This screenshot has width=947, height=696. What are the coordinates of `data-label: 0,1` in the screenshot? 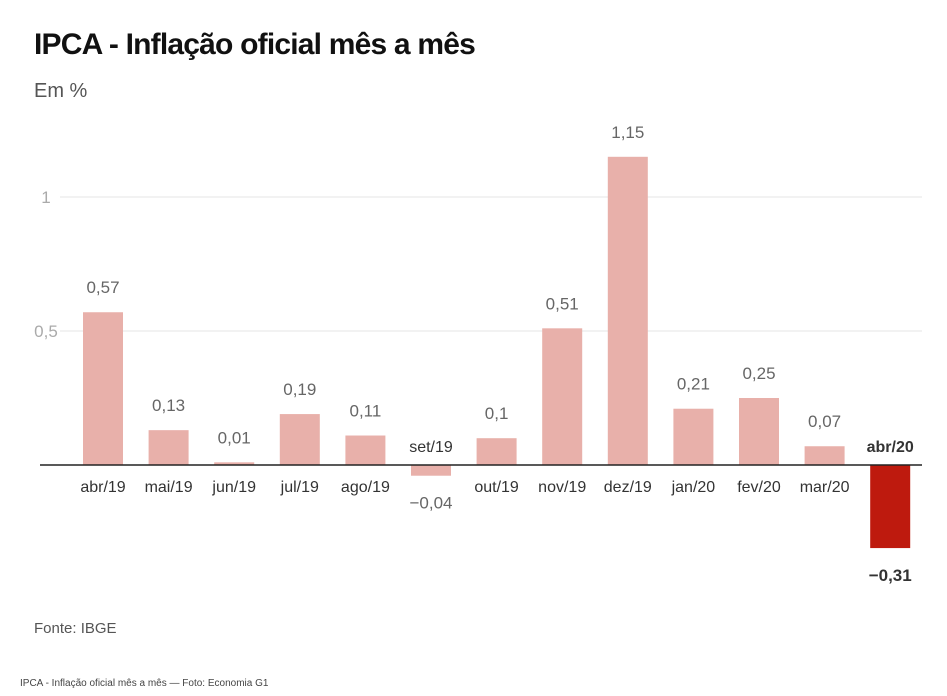 It's located at (497, 413).